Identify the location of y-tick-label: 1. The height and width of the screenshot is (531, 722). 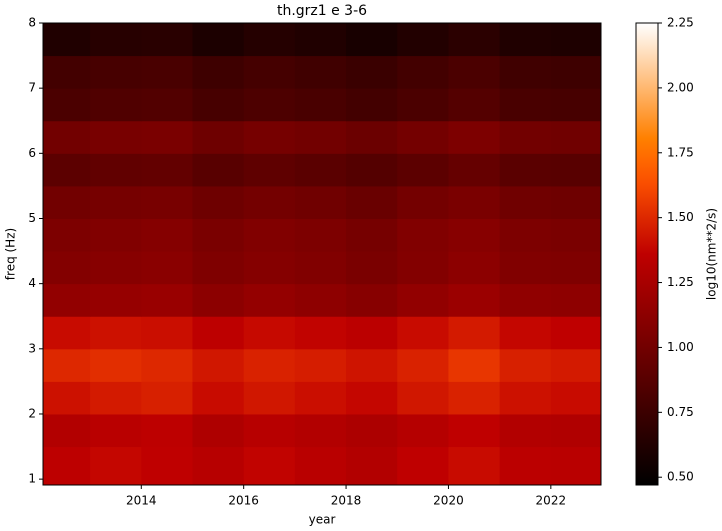
(32, 479).